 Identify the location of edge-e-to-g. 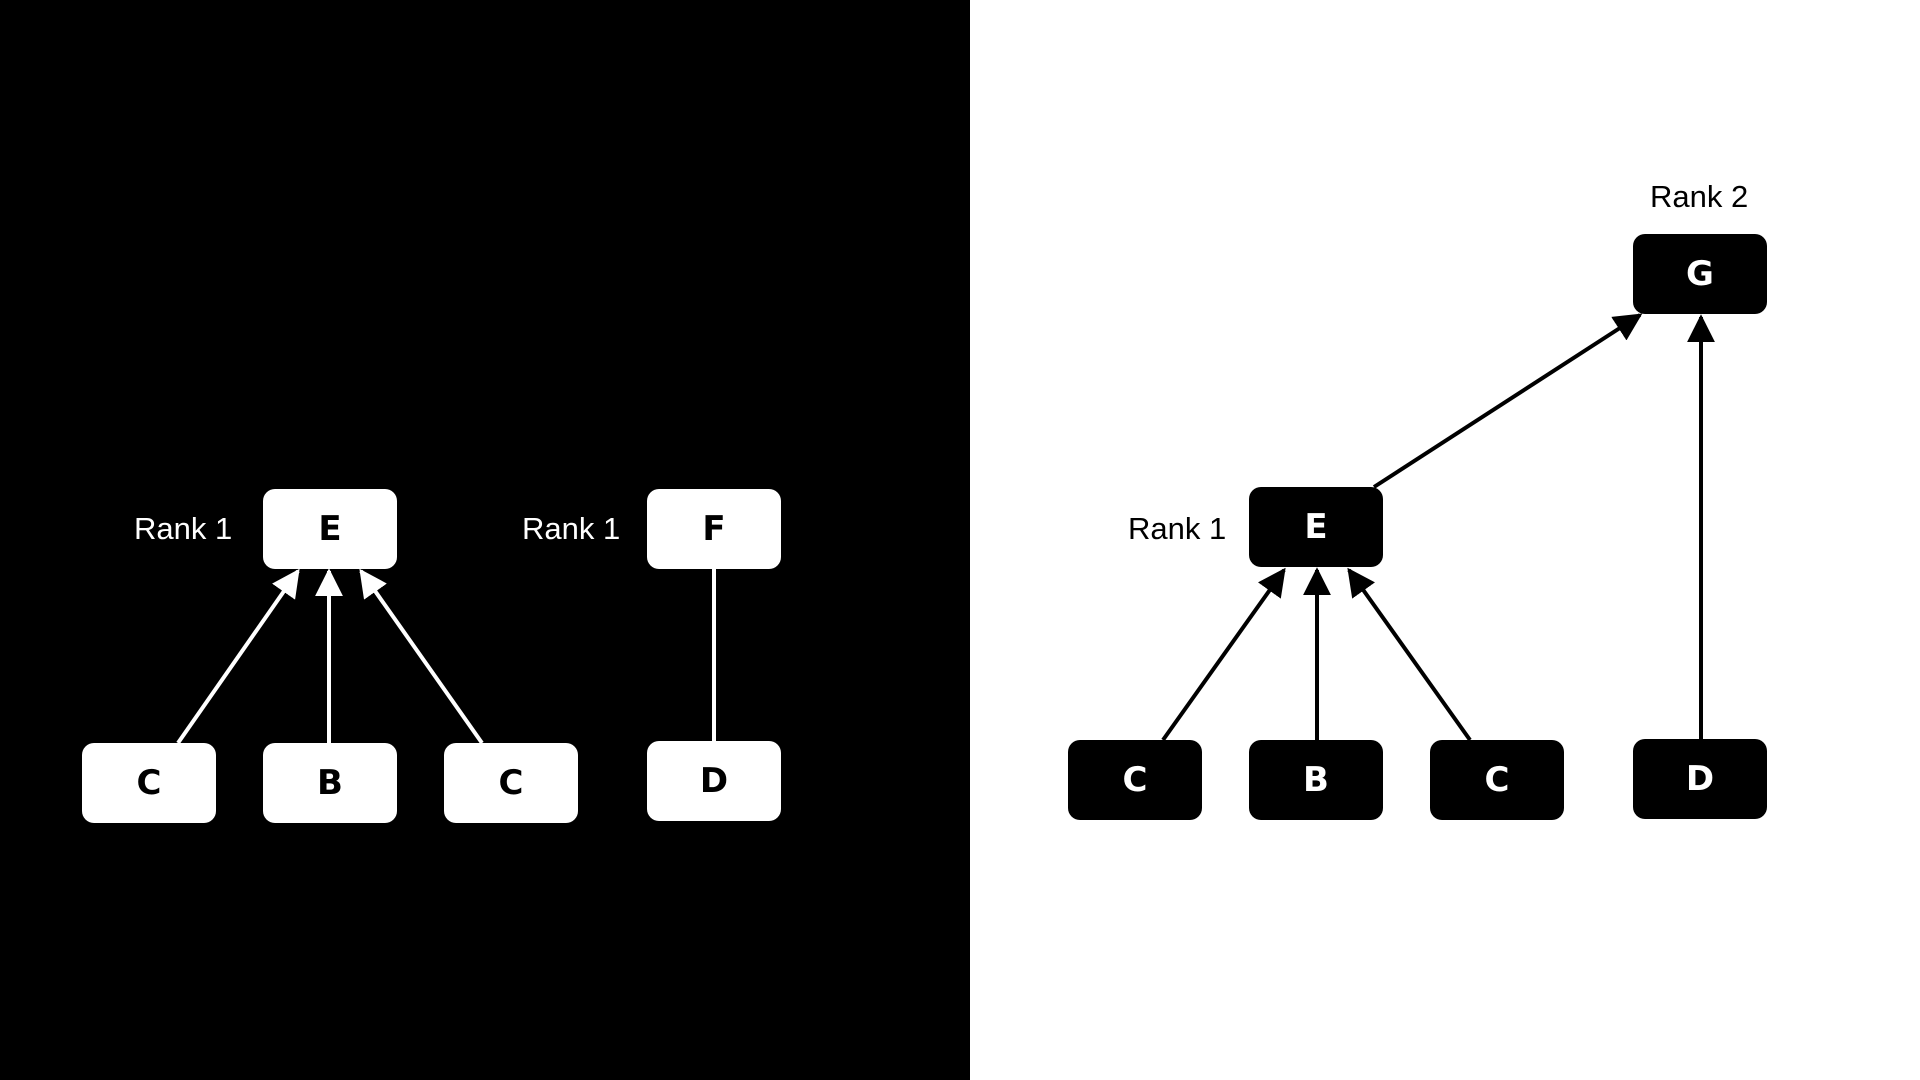
(1507, 401).